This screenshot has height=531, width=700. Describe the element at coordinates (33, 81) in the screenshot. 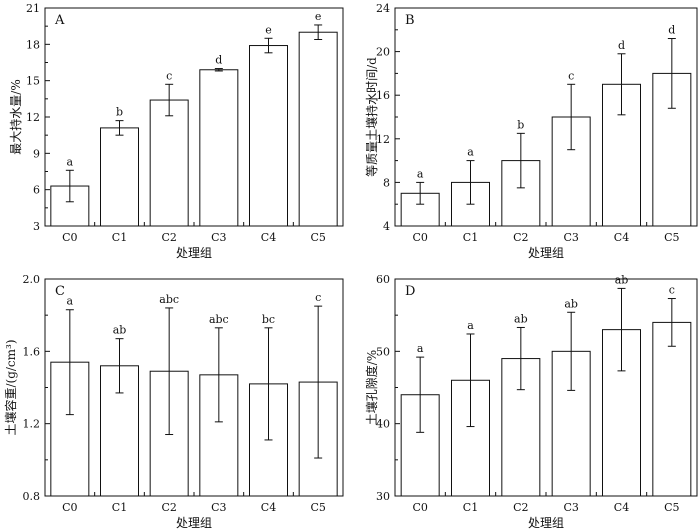

I see `y-tick-label: 15` at that location.